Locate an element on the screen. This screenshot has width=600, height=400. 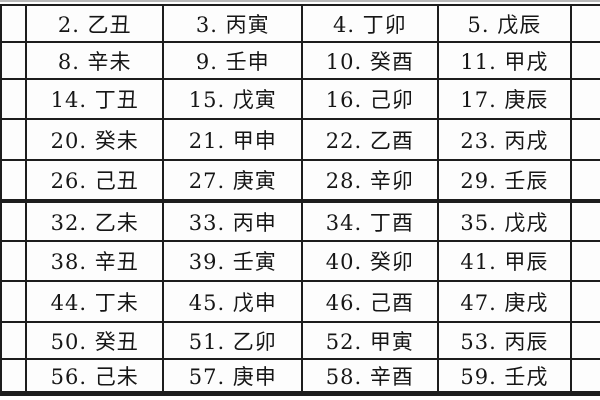
table-cell: 11. 甲戌 is located at coordinates (506, 60).